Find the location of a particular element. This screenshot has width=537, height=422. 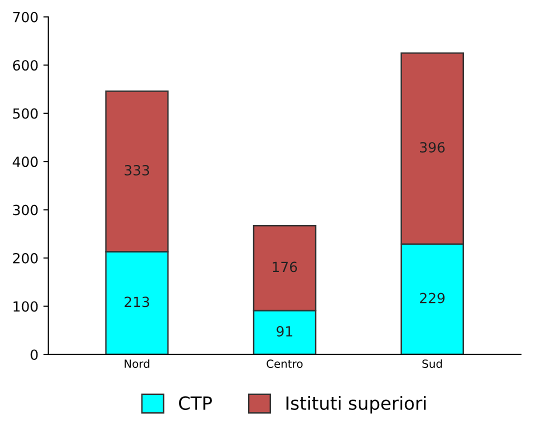

y-tick-label: 500 is located at coordinates (25, 113).